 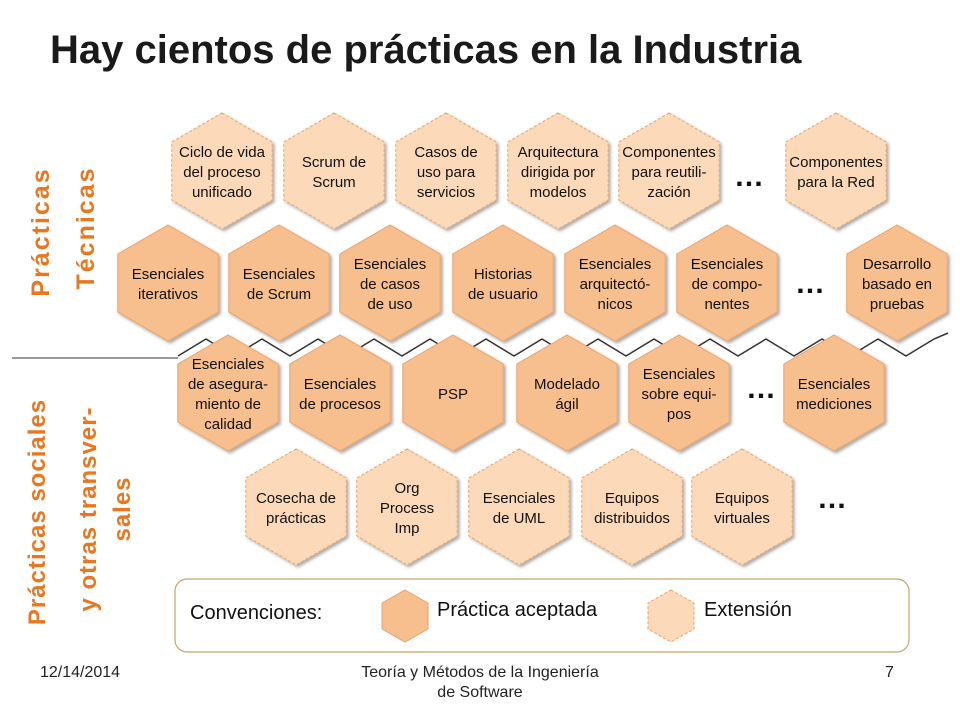 What do you see at coordinates (389, 304) in the screenshot?
I see `hex-label-line: de uso` at bounding box center [389, 304].